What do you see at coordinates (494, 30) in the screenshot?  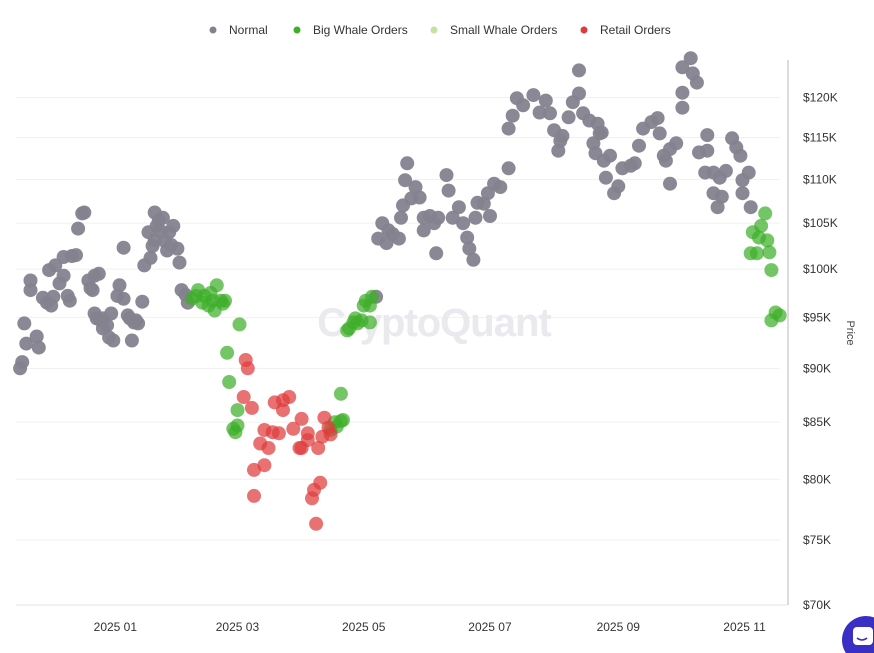 I see `legend-item-small-whale-orders: Small Whale Orders` at bounding box center [494, 30].